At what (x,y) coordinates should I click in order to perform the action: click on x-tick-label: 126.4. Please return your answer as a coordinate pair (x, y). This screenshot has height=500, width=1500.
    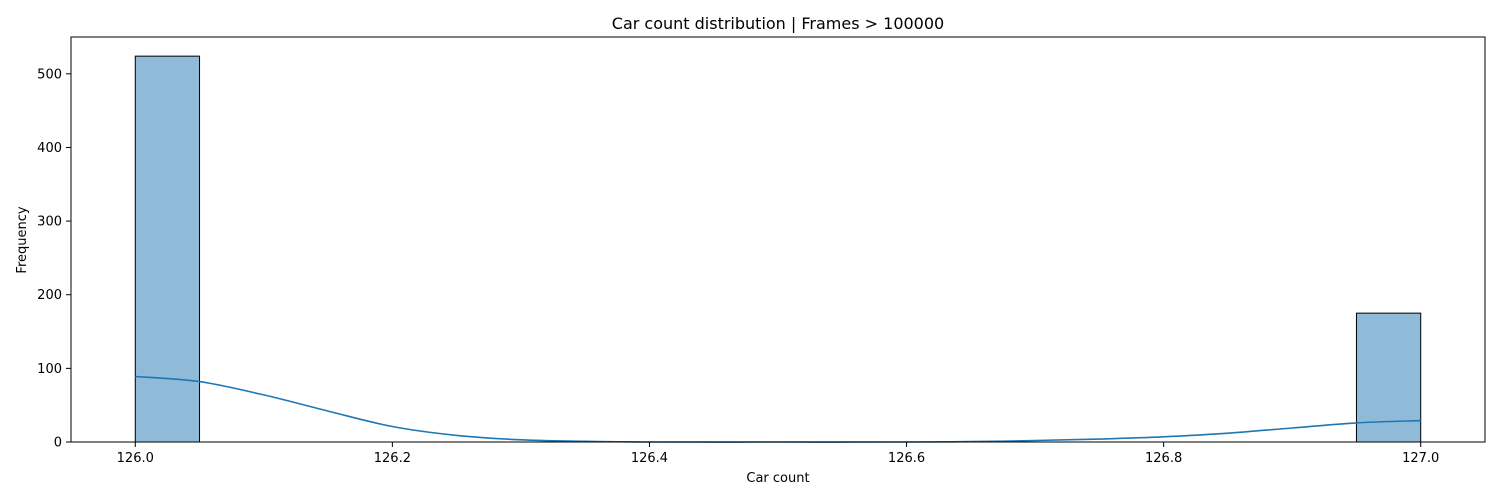
    Looking at the image, I should click on (649, 458).